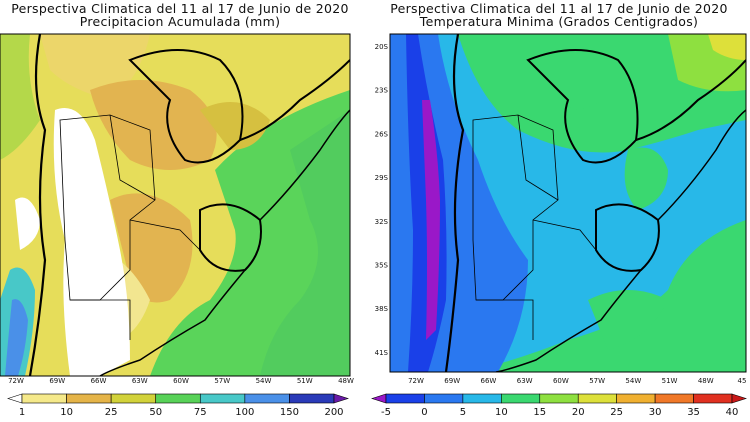  I want to click on temp-x-tick-label: 54W, so click(633, 381).